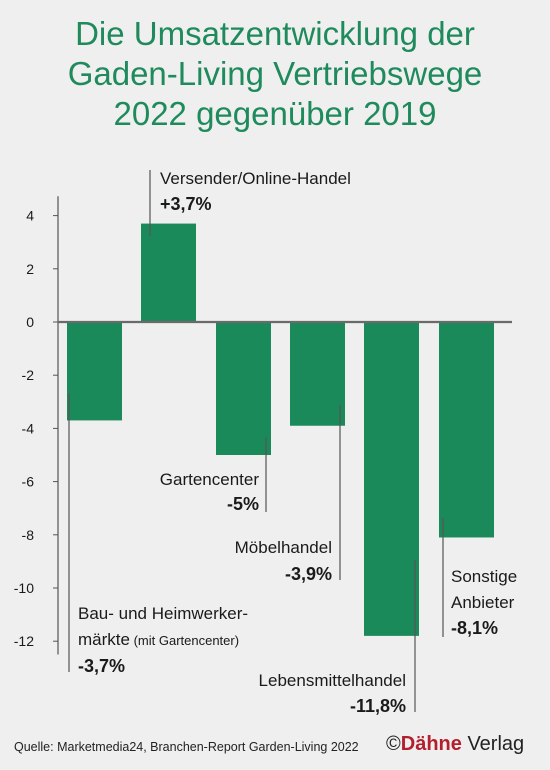 The width and height of the screenshot is (550, 770). What do you see at coordinates (101, 666) in the screenshot?
I see `value-label: -3,7%` at bounding box center [101, 666].